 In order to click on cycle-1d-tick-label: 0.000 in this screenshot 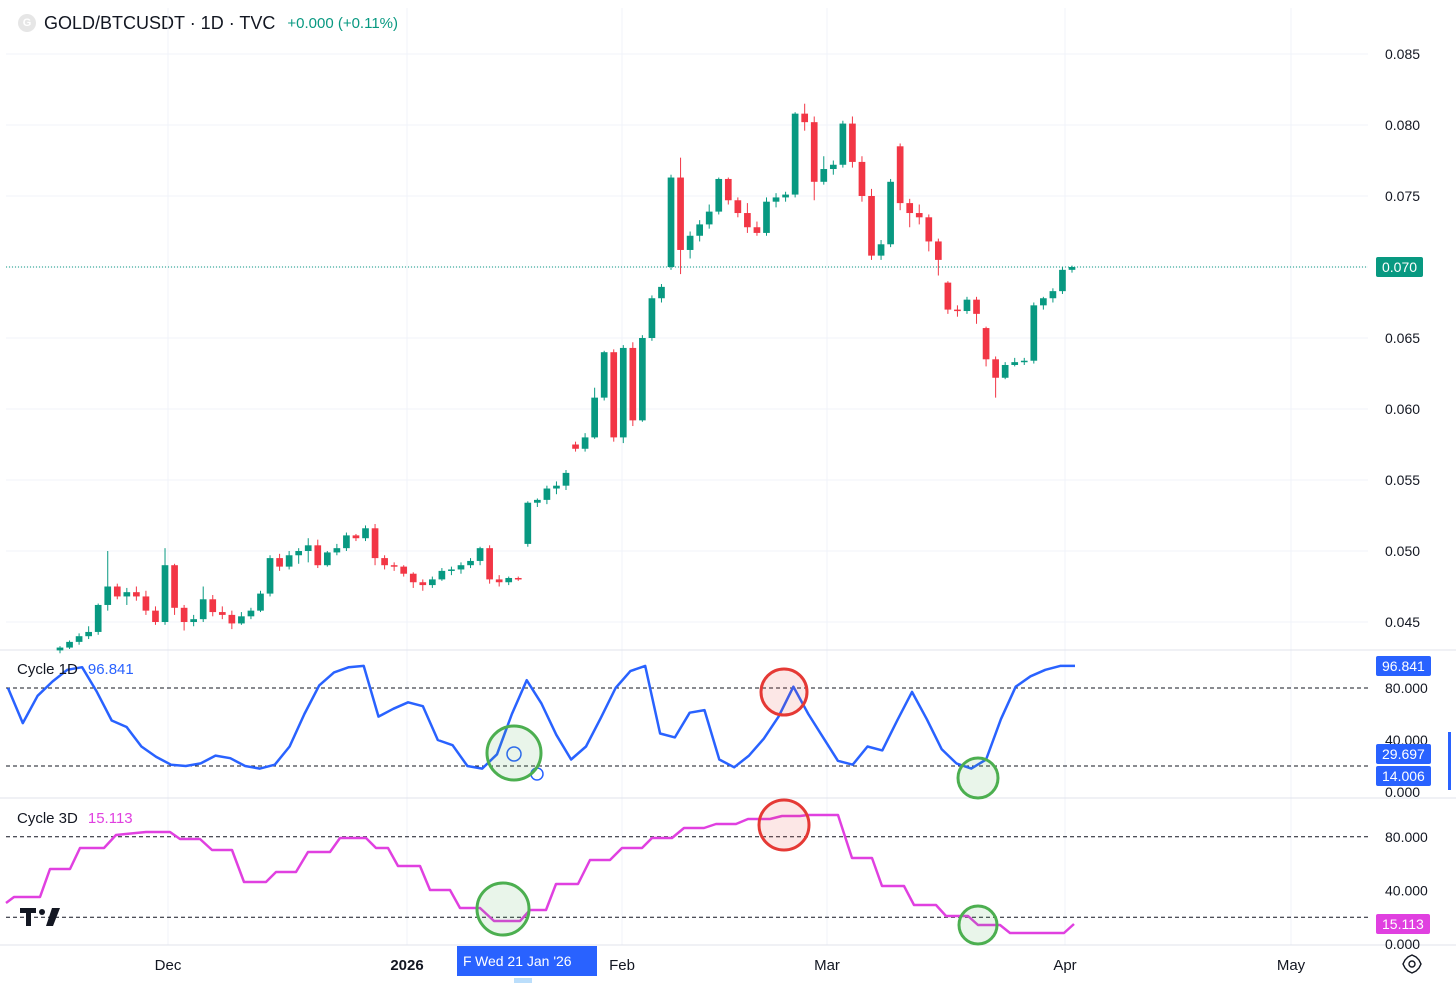, I will do `click(1402, 792)`.